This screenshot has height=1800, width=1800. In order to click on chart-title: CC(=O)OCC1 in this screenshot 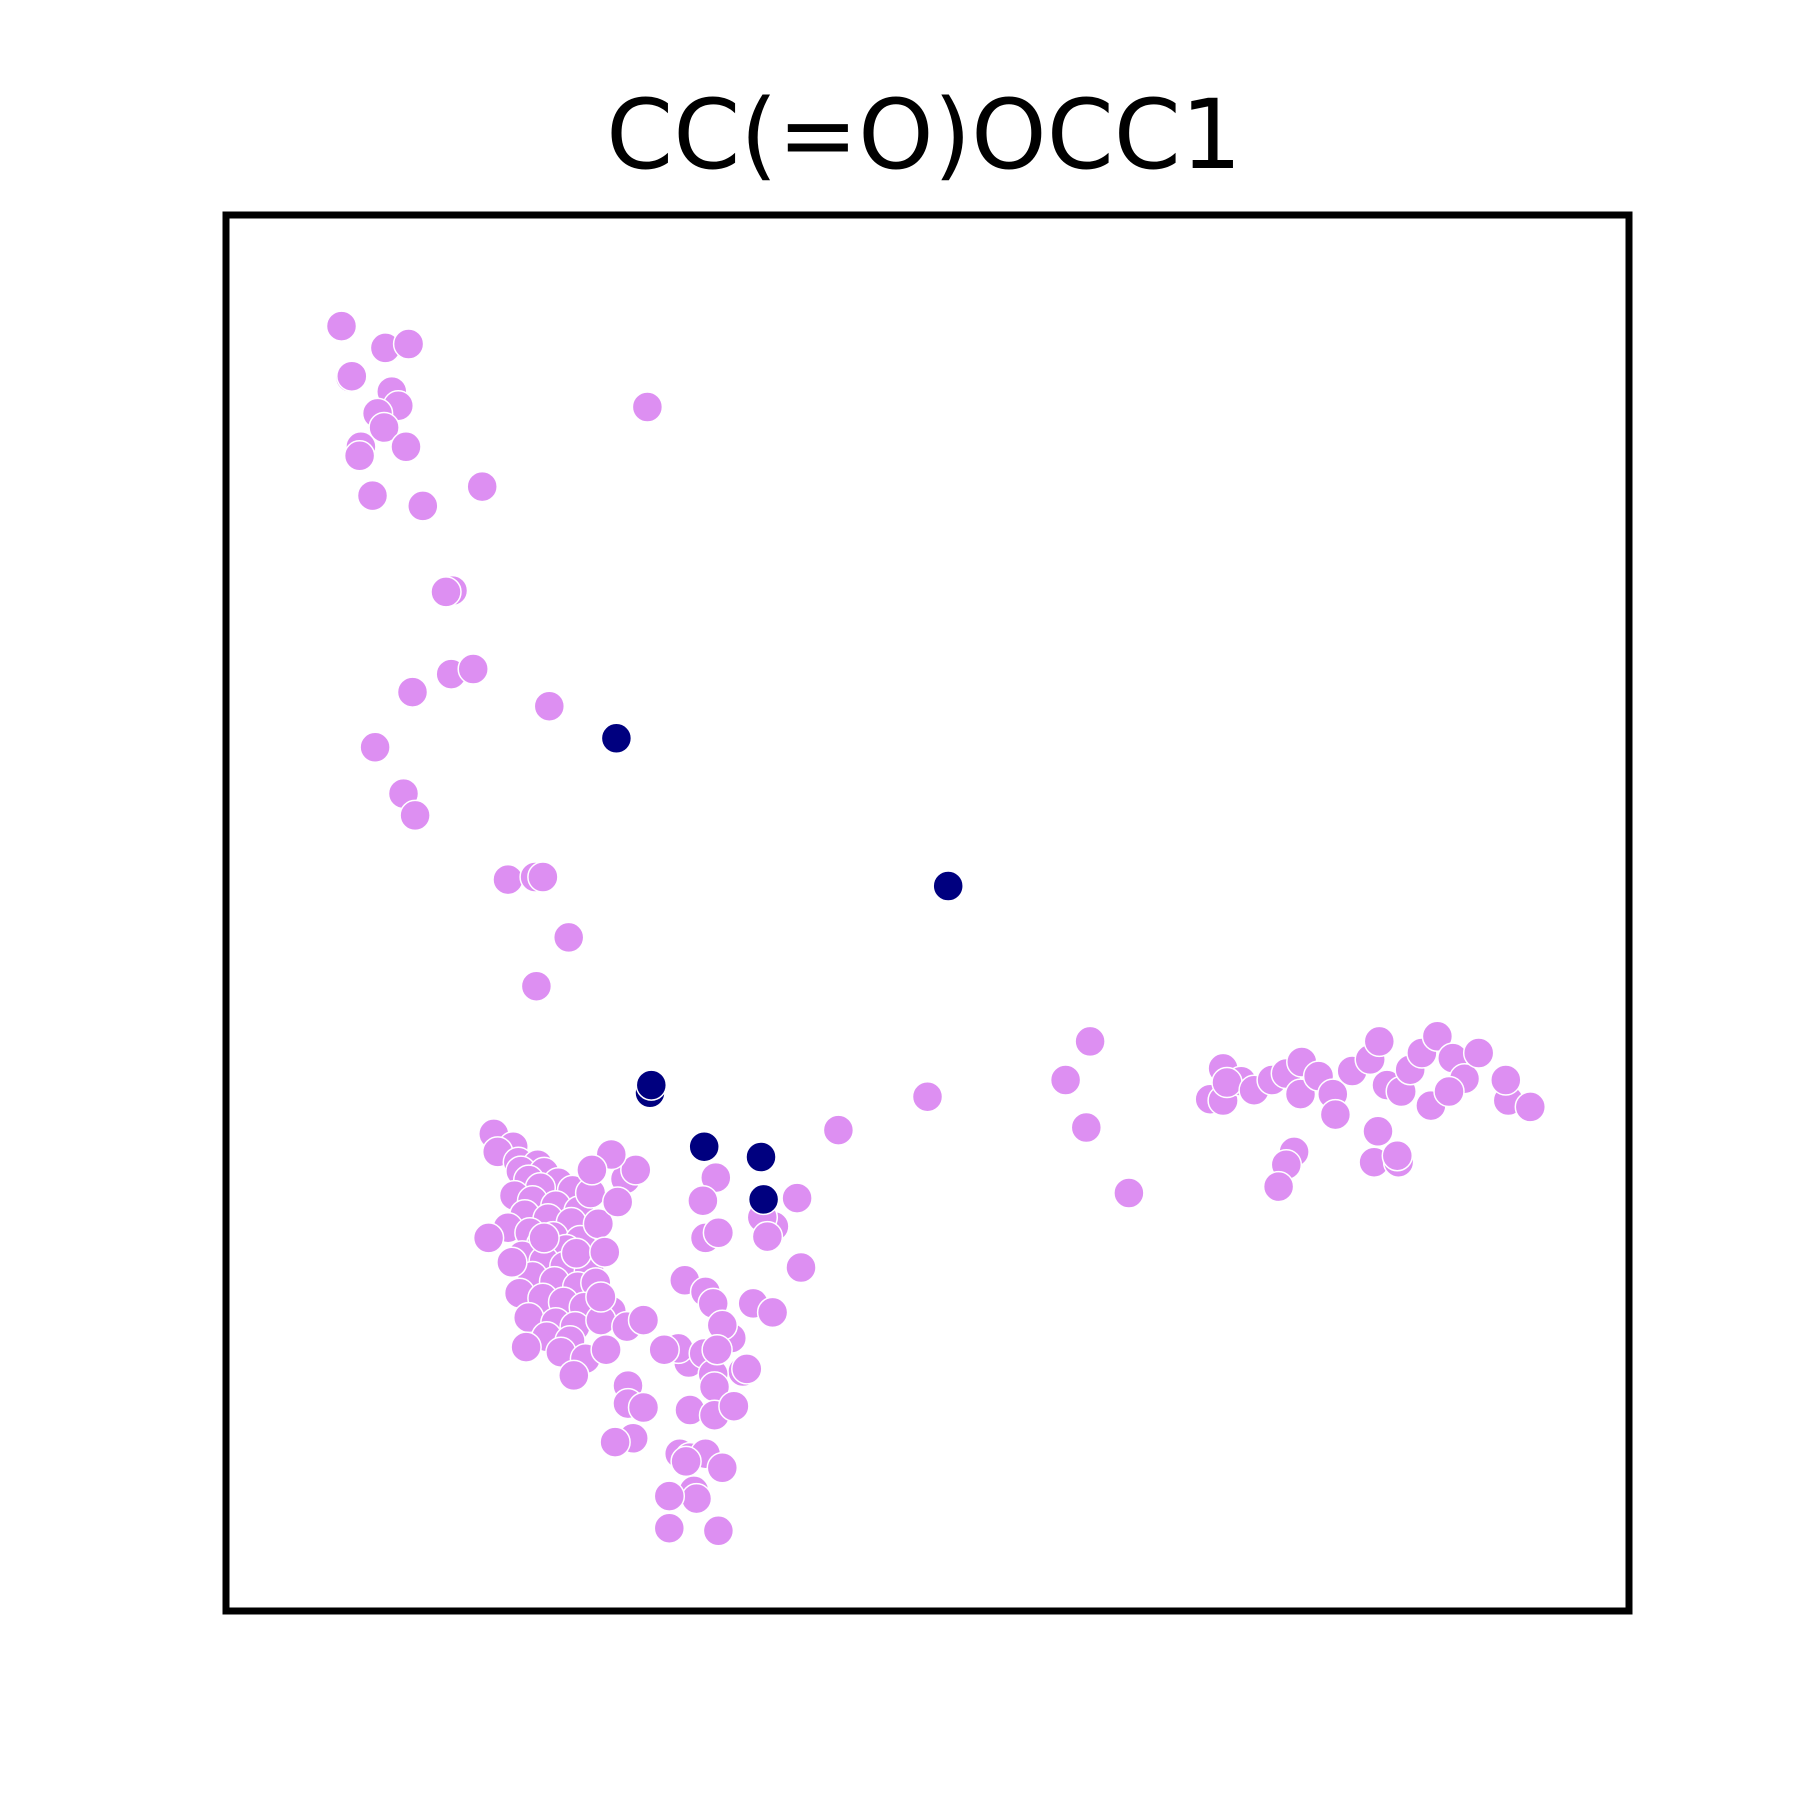, I will do `click(924, 135)`.